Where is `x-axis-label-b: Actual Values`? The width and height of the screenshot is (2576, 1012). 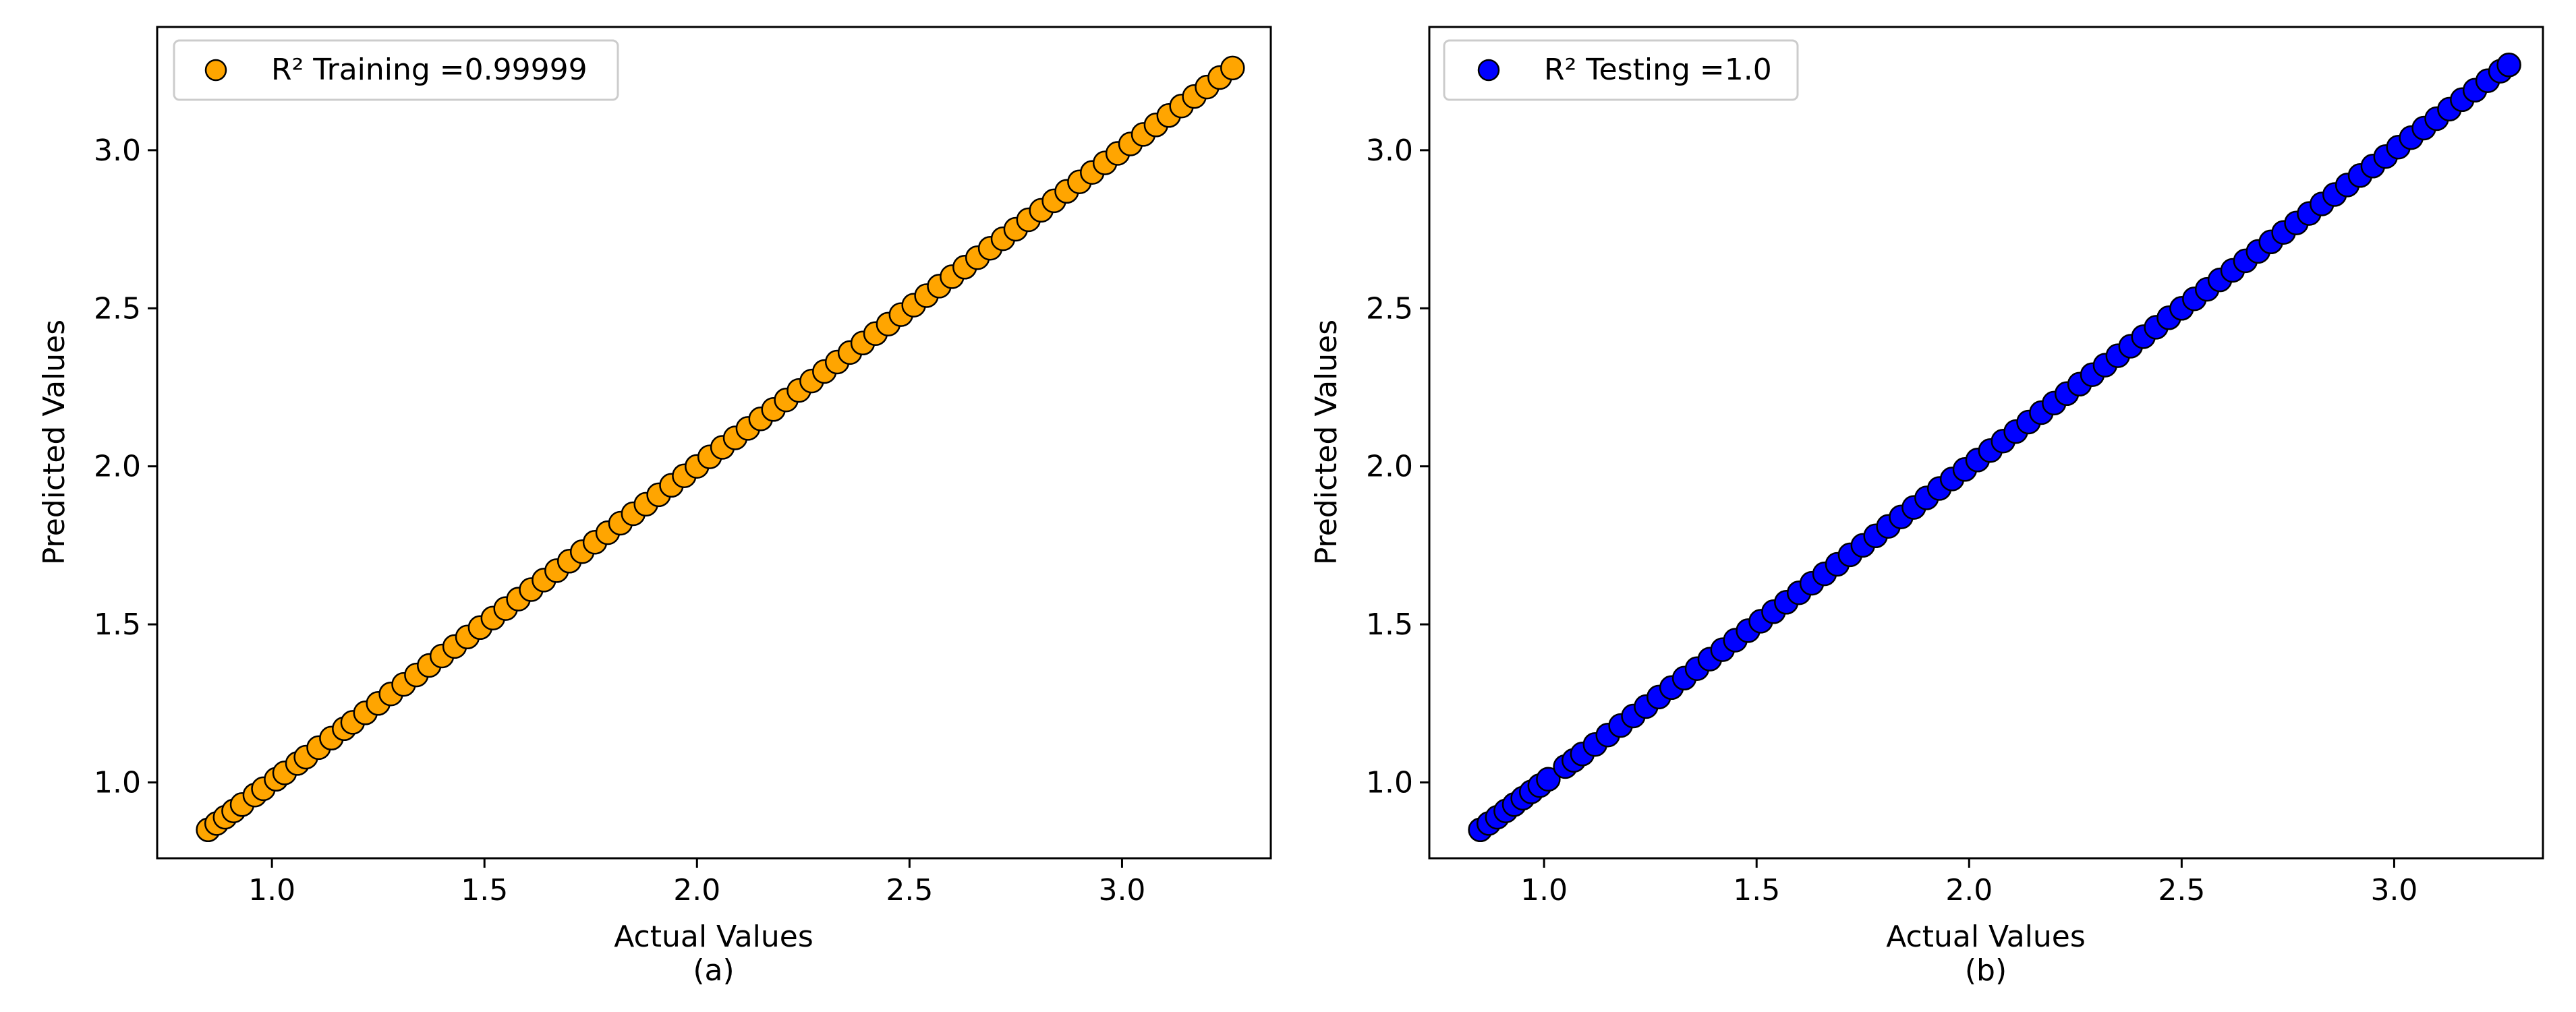
x-axis-label-b: Actual Values is located at coordinates (1986, 937).